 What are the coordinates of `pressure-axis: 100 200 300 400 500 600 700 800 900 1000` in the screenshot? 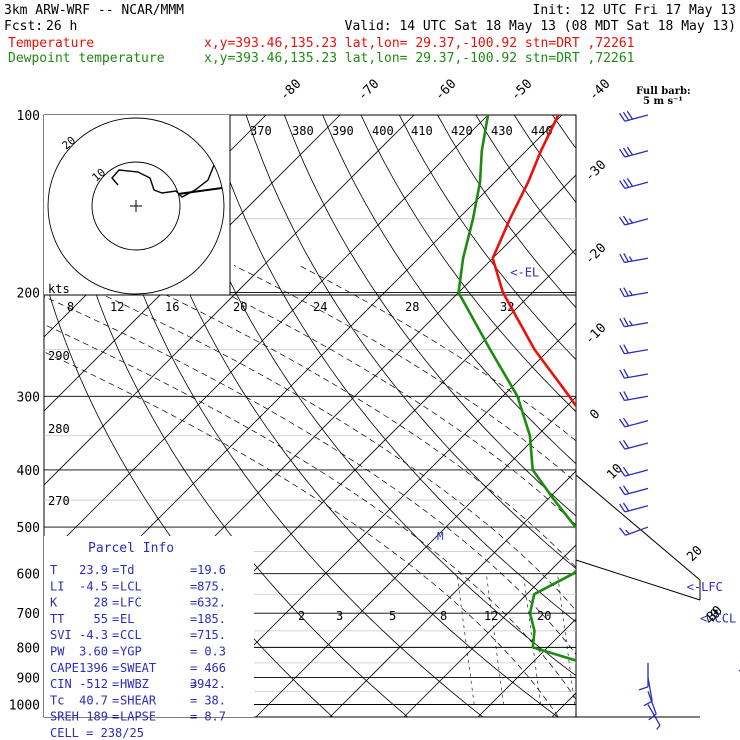 It's located at (24, 411).